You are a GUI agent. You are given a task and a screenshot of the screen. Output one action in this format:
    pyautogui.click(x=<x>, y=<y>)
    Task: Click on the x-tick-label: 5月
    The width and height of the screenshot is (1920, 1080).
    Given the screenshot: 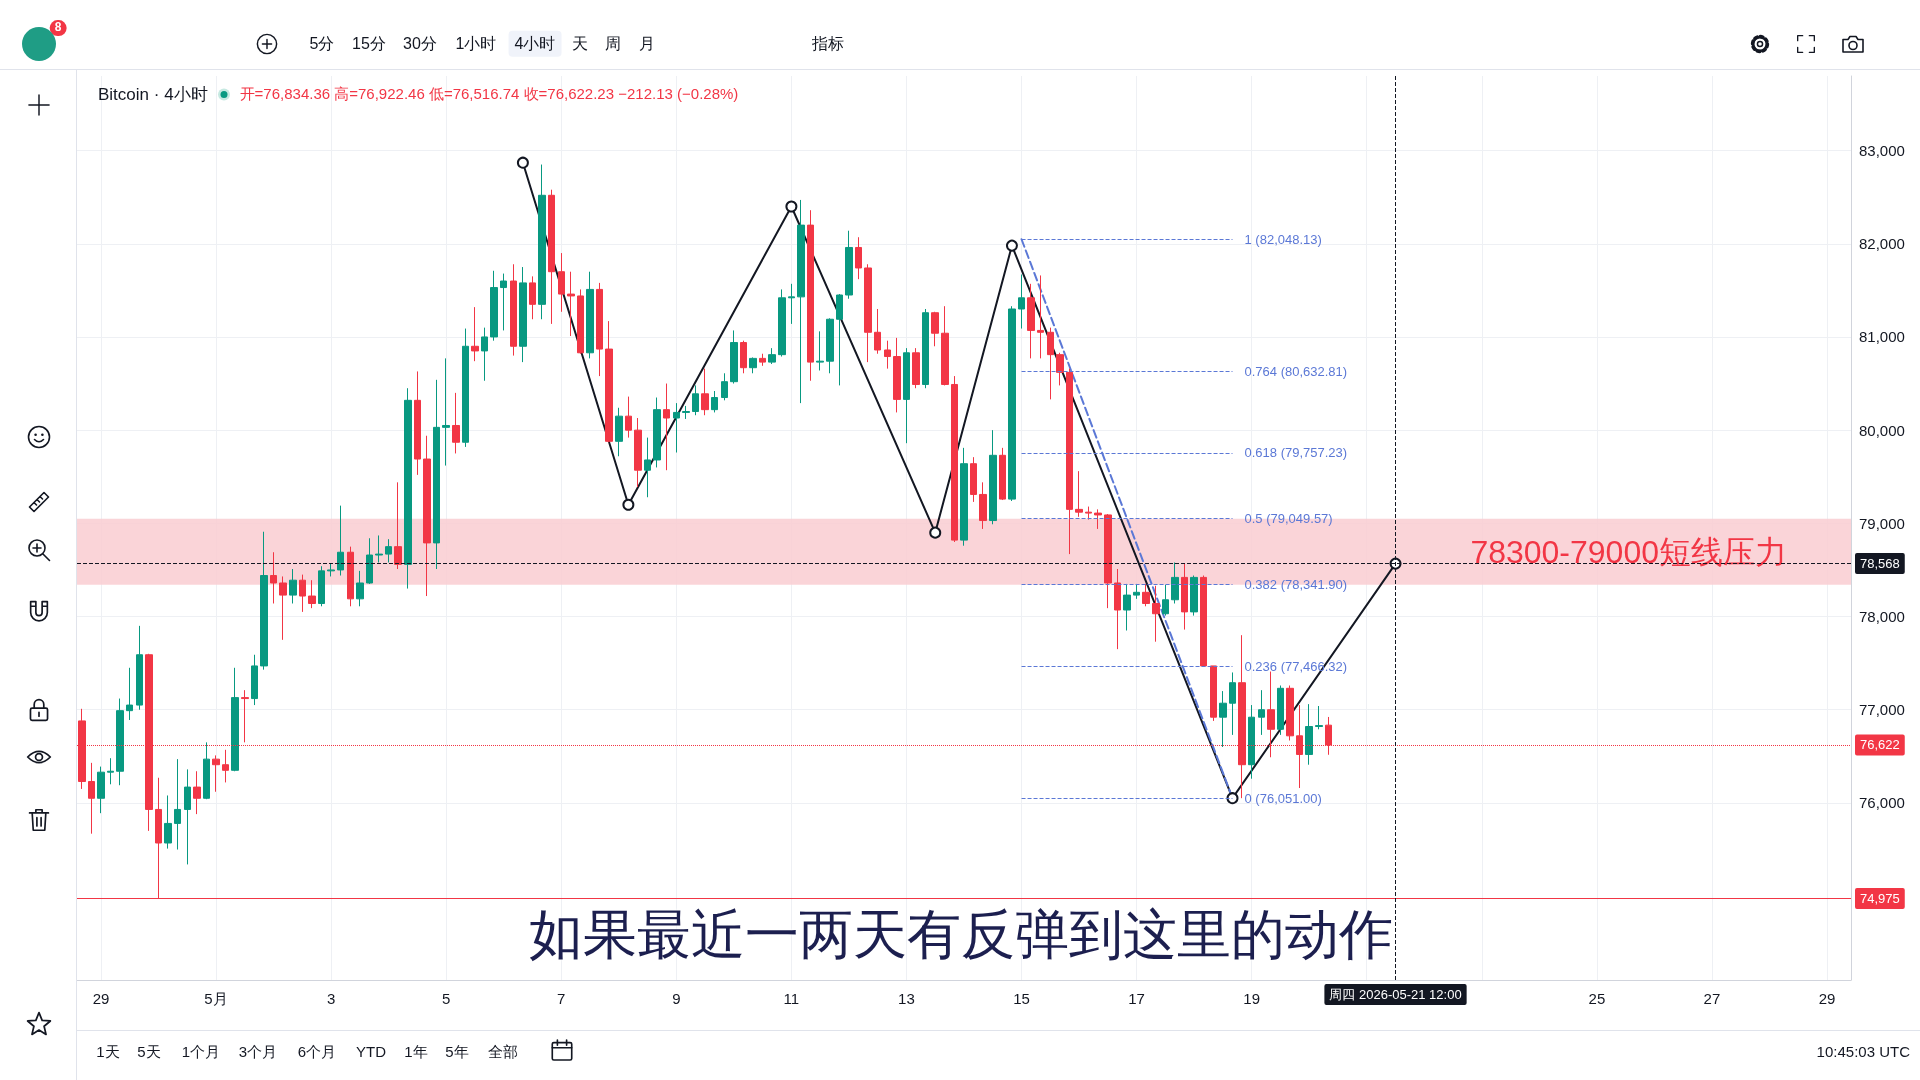 What is the action you would take?
    pyautogui.click(x=216, y=998)
    